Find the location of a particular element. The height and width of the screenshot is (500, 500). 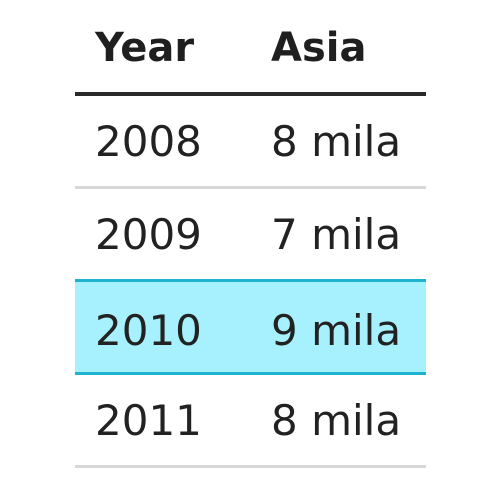

header-asia: Asia is located at coordinates (319, 48).